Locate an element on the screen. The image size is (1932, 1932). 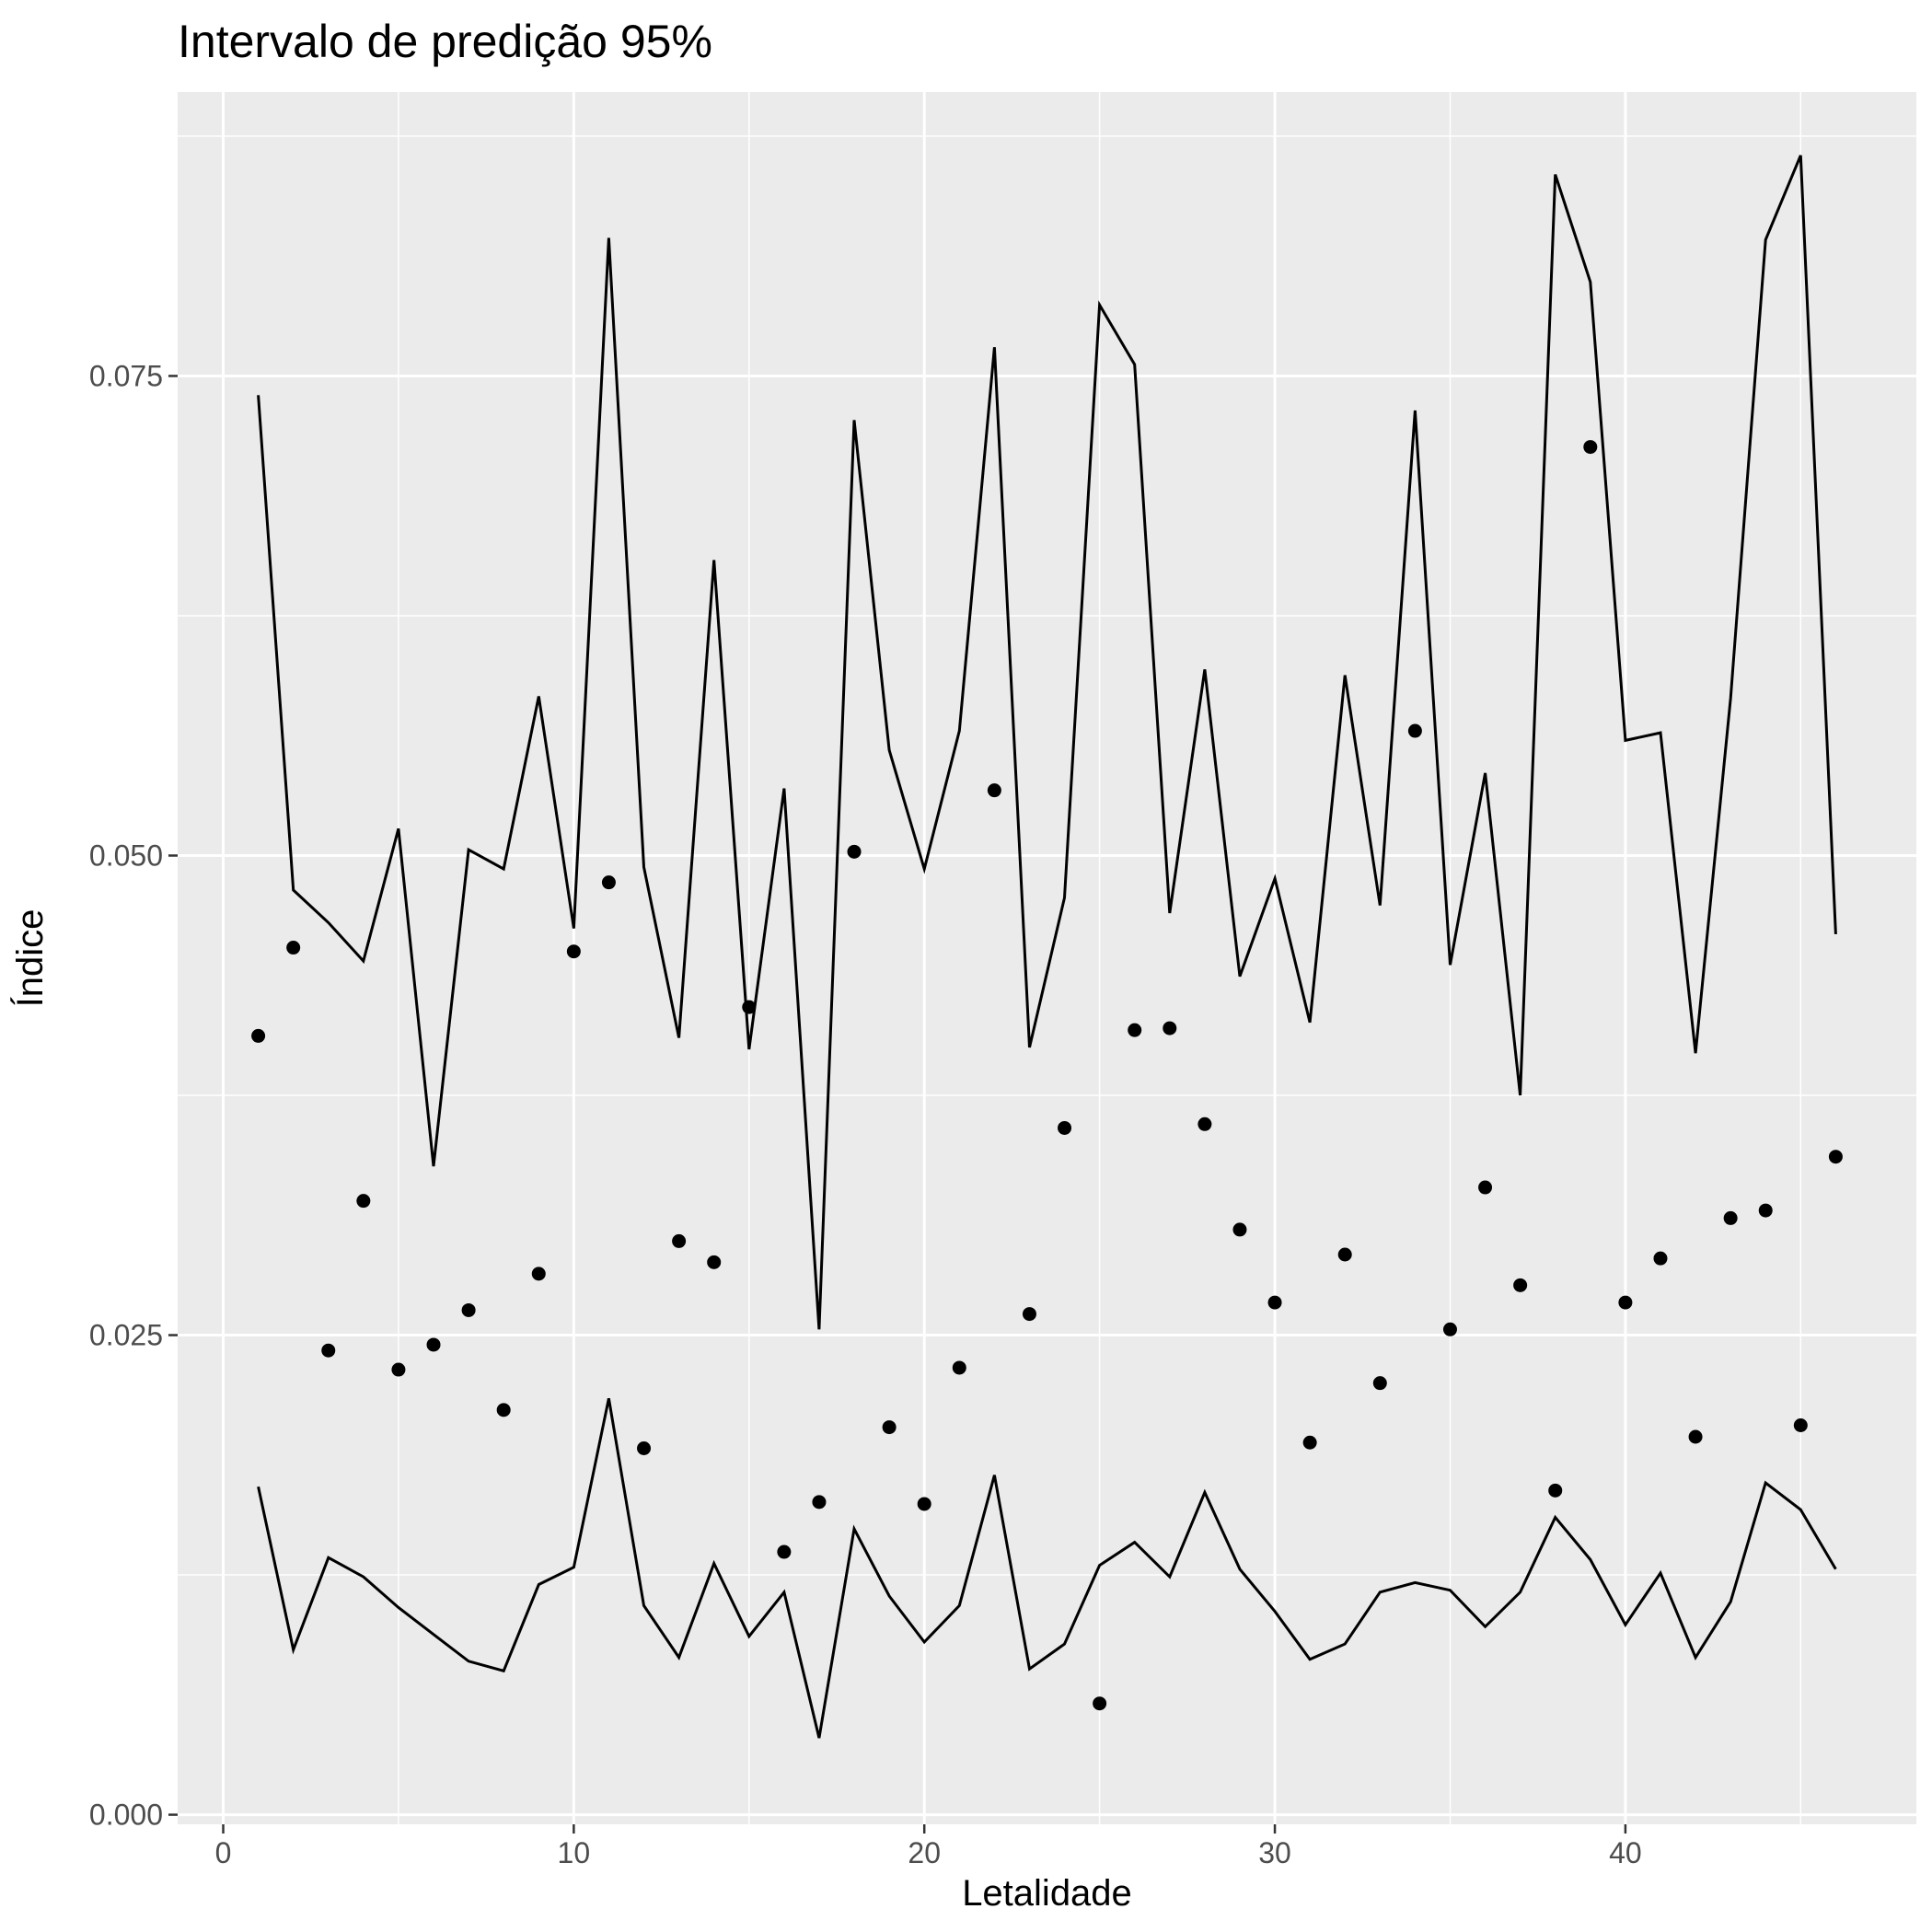
chart-title: Intervalo de predição 95% is located at coordinates (445, 42).